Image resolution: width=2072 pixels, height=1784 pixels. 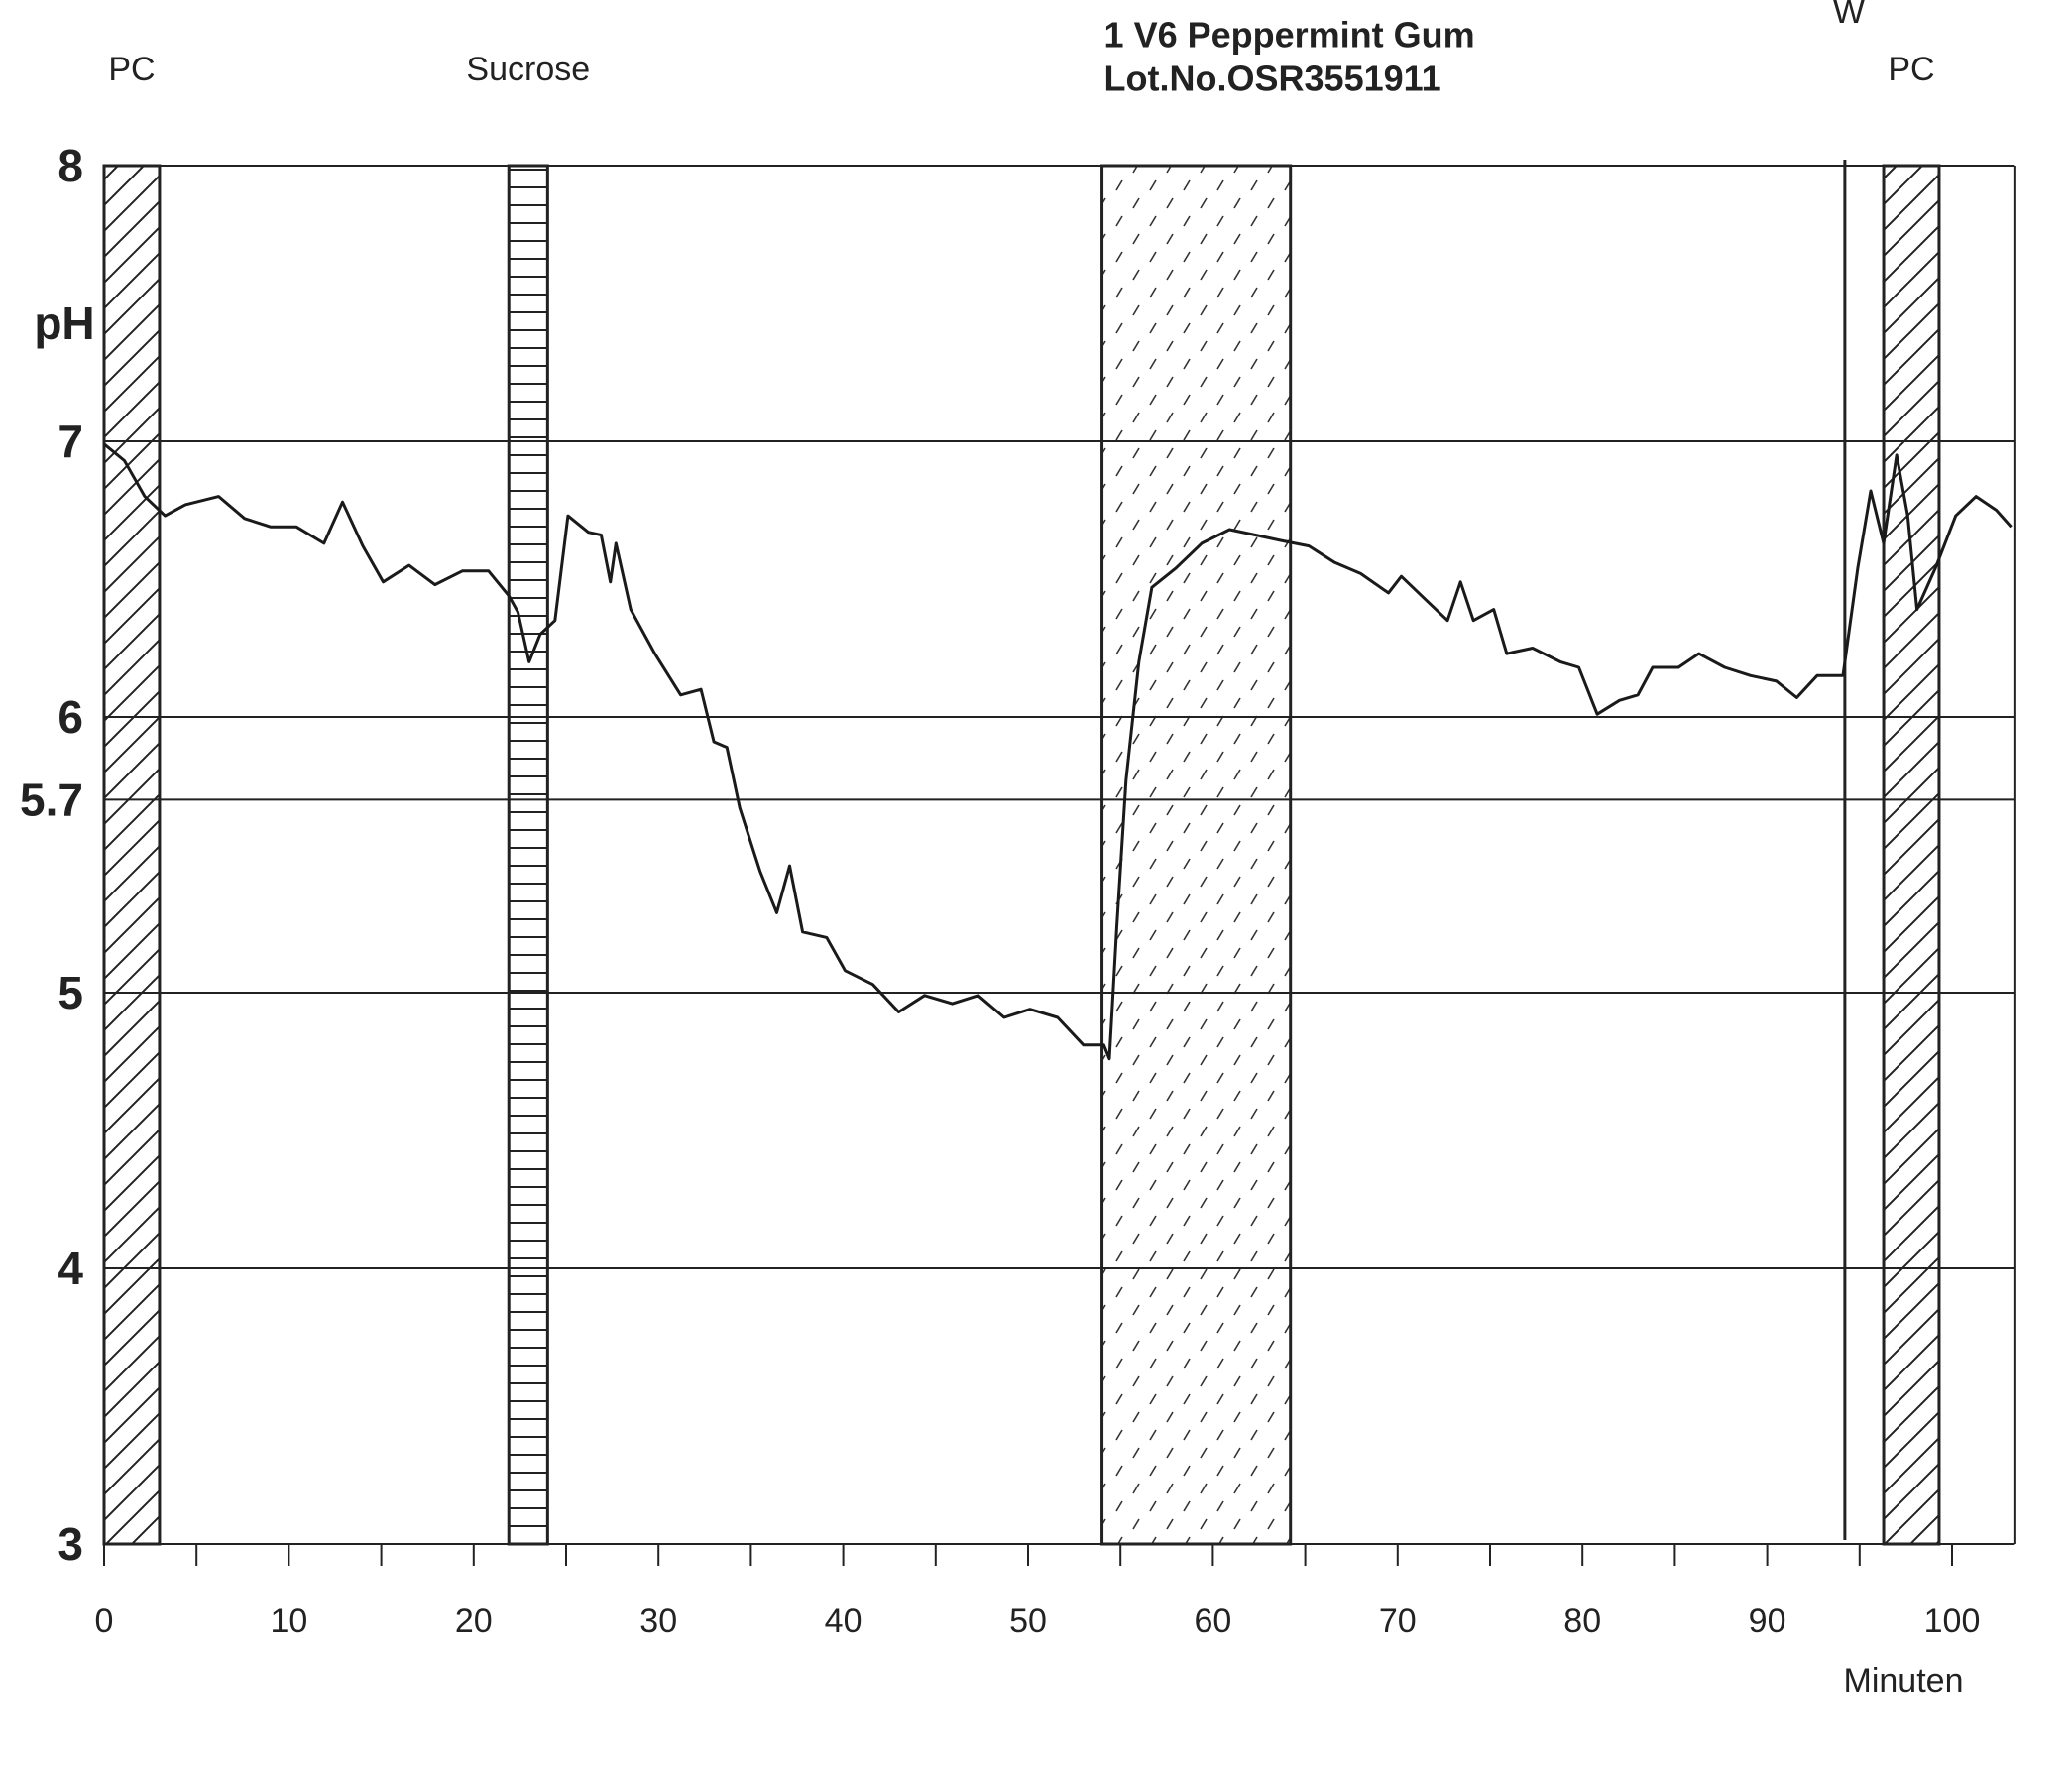 What do you see at coordinates (1582, 1622) in the screenshot?
I see `x-tick-label: 80` at bounding box center [1582, 1622].